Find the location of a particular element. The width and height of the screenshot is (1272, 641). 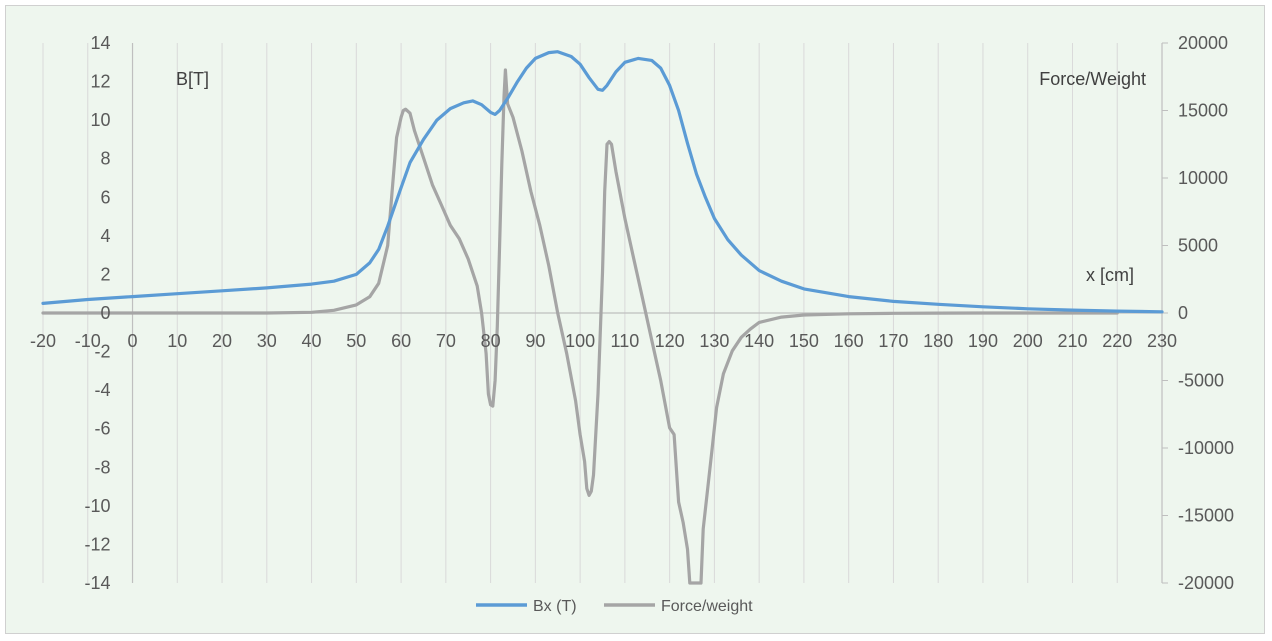

x-tick-label: 190 is located at coordinates (983, 341).